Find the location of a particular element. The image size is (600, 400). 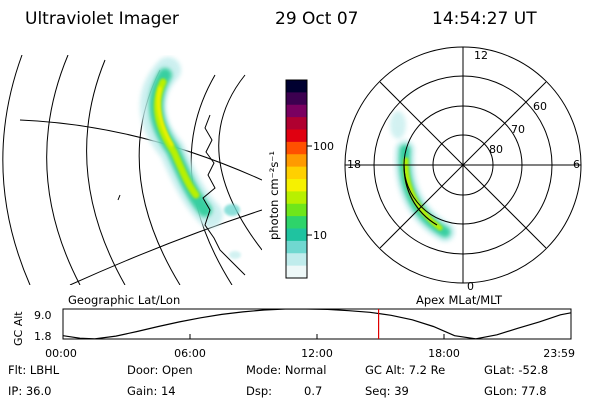

mlat-label-70: 70 is located at coordinates (518, 129).